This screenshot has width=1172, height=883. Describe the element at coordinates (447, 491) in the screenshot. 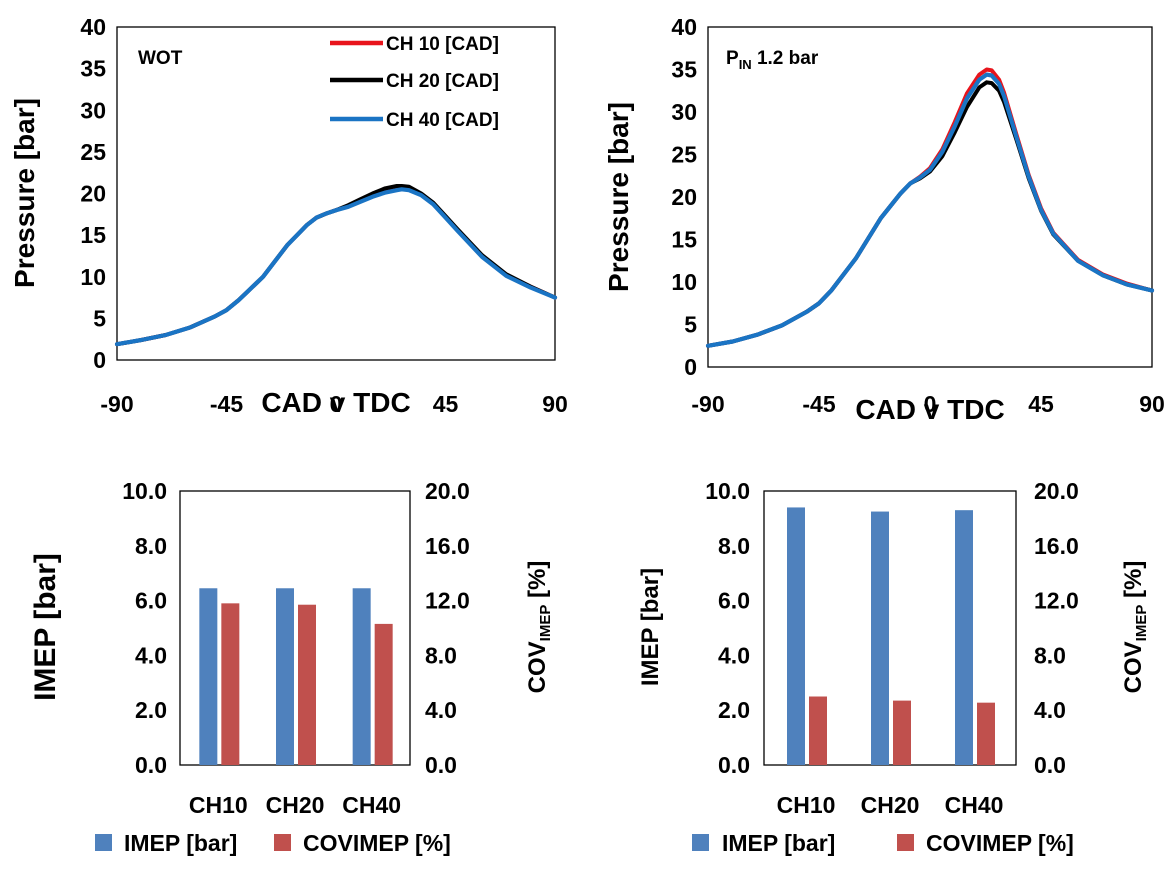

I see `y-tick-label-right: 20.0` at that location.